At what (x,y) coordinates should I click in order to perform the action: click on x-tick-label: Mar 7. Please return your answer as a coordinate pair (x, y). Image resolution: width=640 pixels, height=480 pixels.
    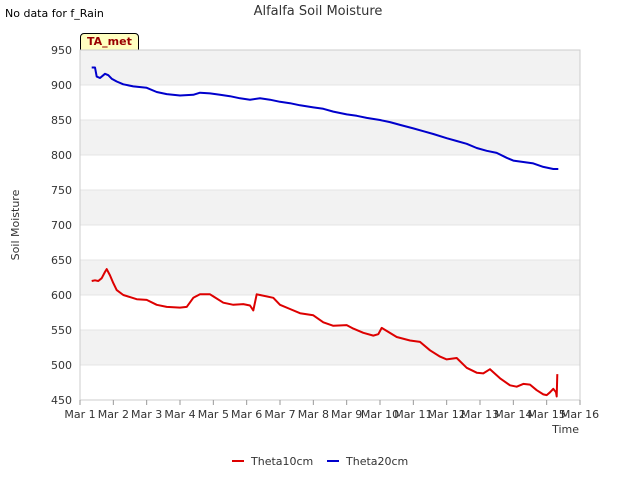
    Looking at the image, I should click on (279, 414).